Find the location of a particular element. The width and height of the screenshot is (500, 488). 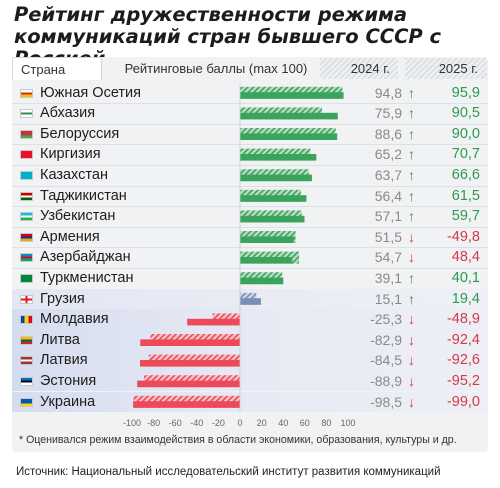

country-name: Южная Осетия is located at coordinates (91, 92).